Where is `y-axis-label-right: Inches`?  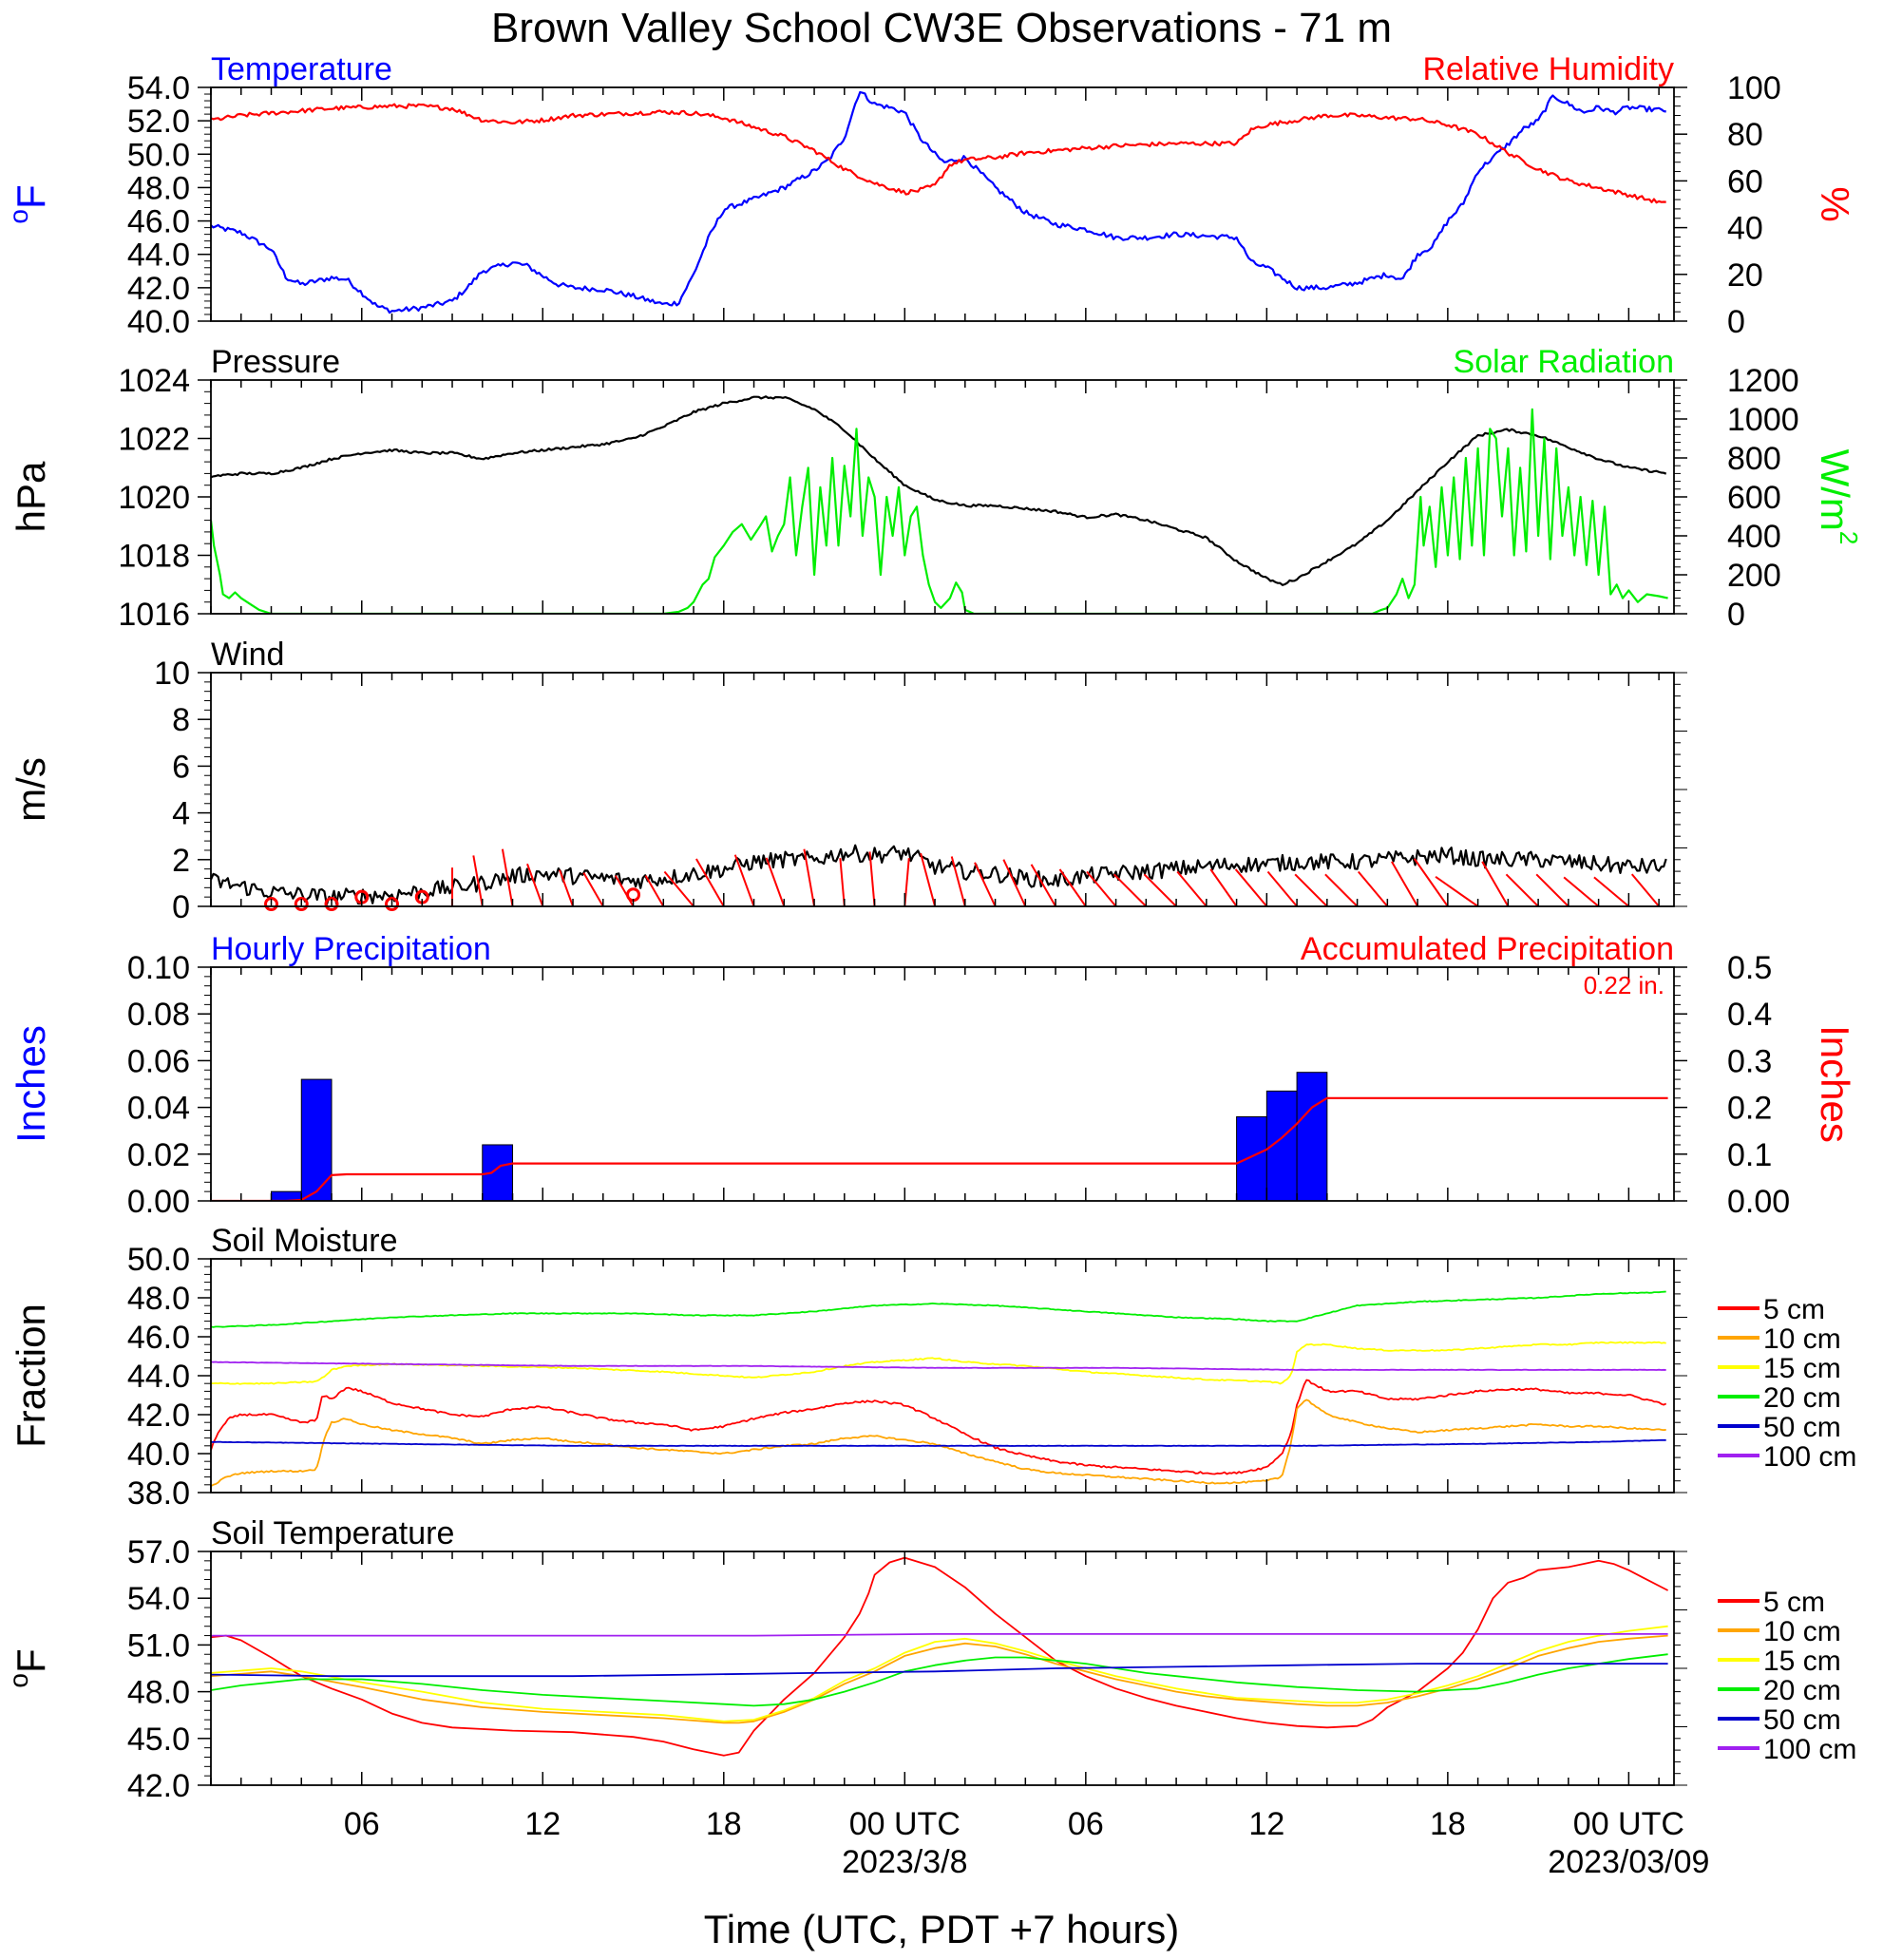 y-axis-label-right: Inches is located at coordinates (1835, 1084).